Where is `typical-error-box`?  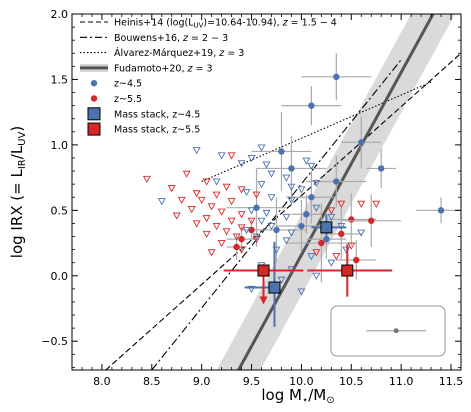
typical-error-box is located at coordinates (388, 331).